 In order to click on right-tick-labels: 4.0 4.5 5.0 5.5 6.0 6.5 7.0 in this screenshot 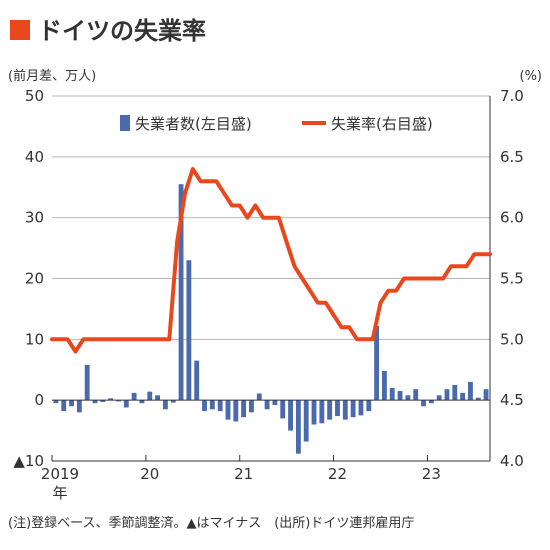, I will do `click(512, 278)`.